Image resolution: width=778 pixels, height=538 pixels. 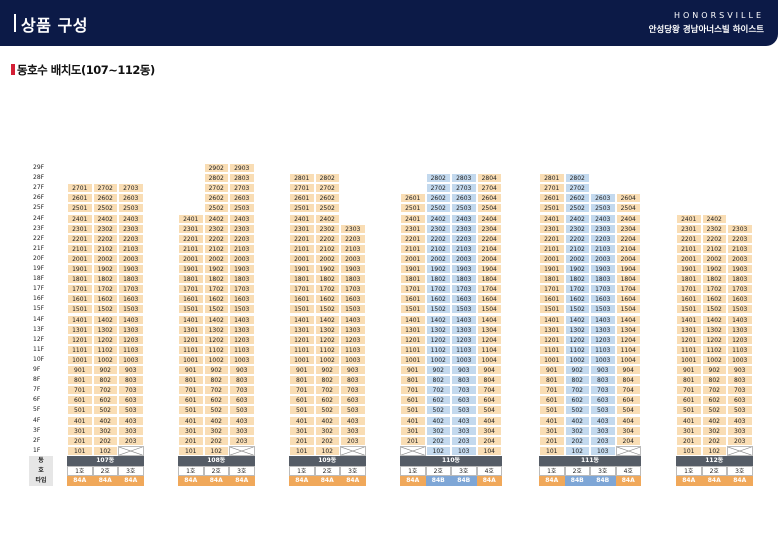 I want to click on unit-cell: 1201, so click(x=191, y=339).